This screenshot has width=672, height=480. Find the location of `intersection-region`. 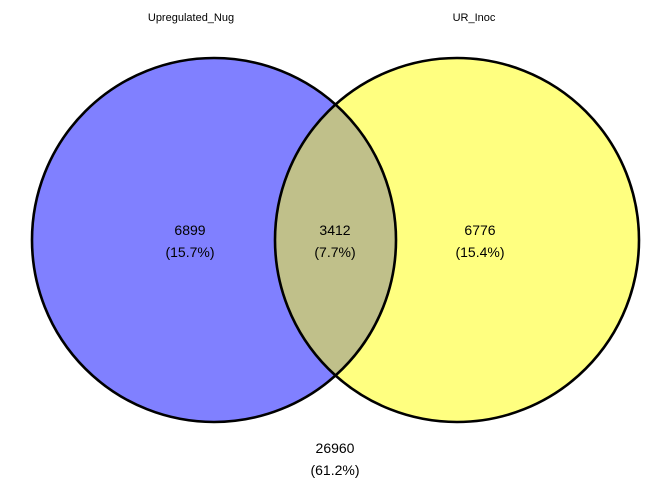

intersection-region is located at coordinates (335, 240).